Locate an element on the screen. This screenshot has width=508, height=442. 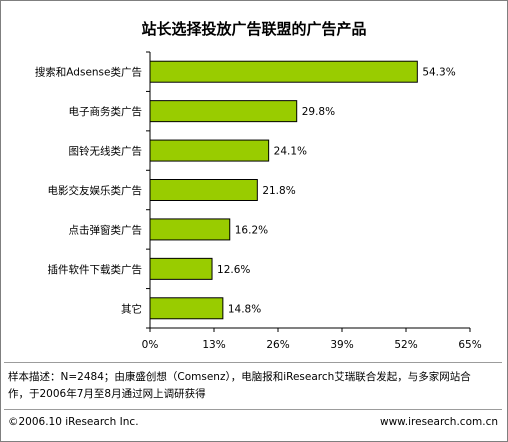
category-label: 搜索和Adsense类广告 is located at coordinates (88, 72).